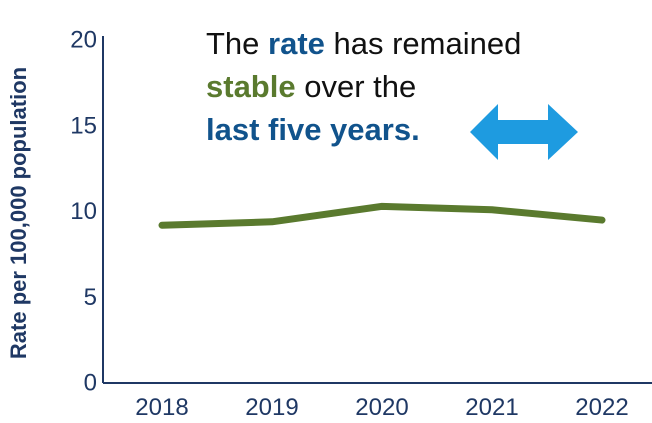  I want to click on x-tick-label: 2018, so click(161, 407).